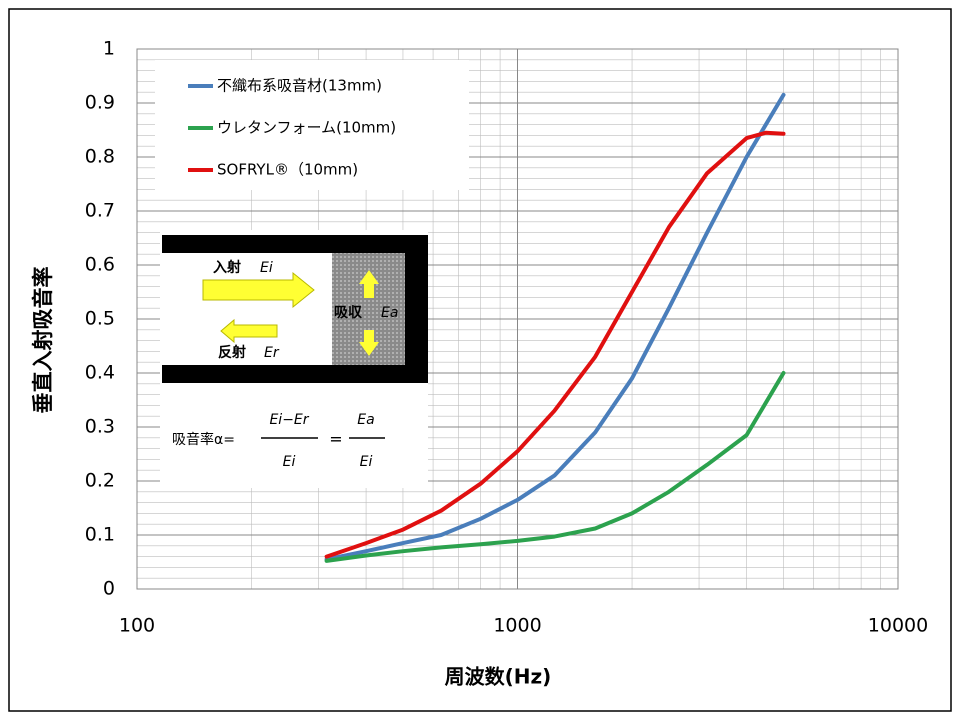  I want to click on y-tick-label: 0.6, so click(100, 265).